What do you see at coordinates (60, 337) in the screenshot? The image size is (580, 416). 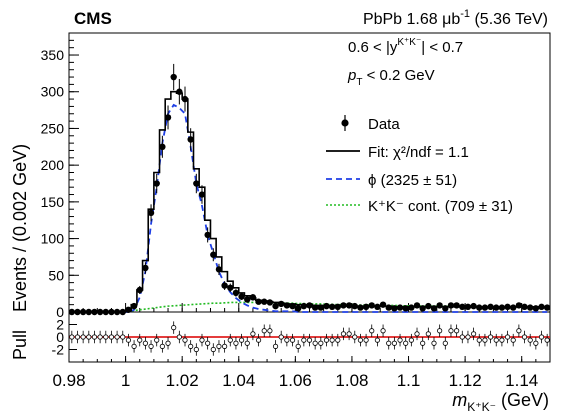 I see `pull-tick-label: 0` at bounding box center [60, 337].